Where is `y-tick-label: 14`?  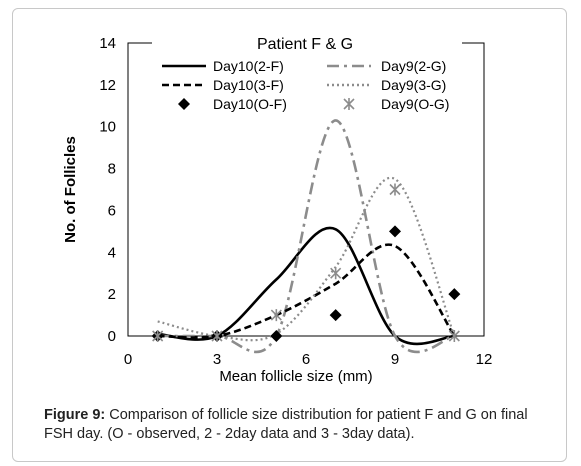 y-tick-label: 14 is located at coordinates (107, 43).